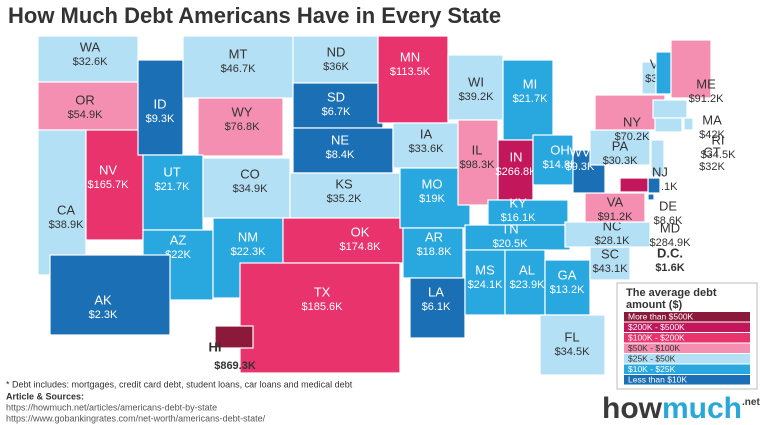 This screenshot has height=425, width=768. Describe the element at coordinates (336, 51) in the screenshot. I see `state-abbr: ND` at that location.